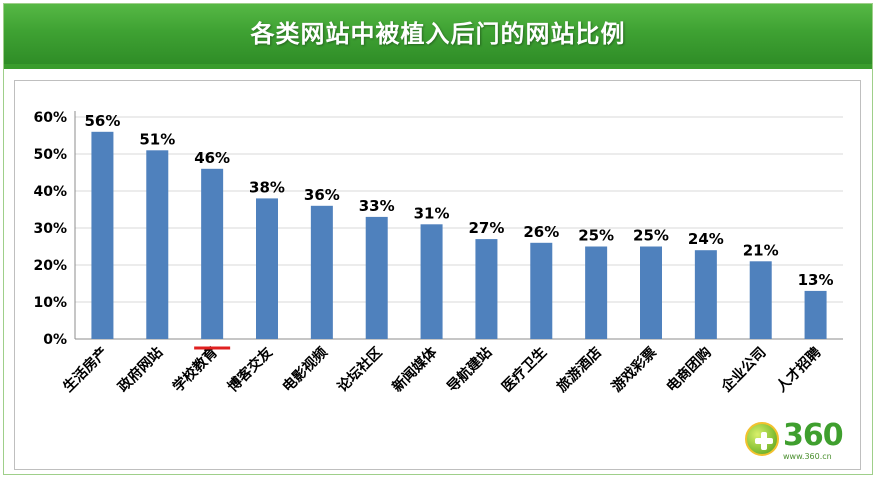  Describe the element at coordinates (761, 250) in the screenshot. I see `data-label: 21%` at that location.